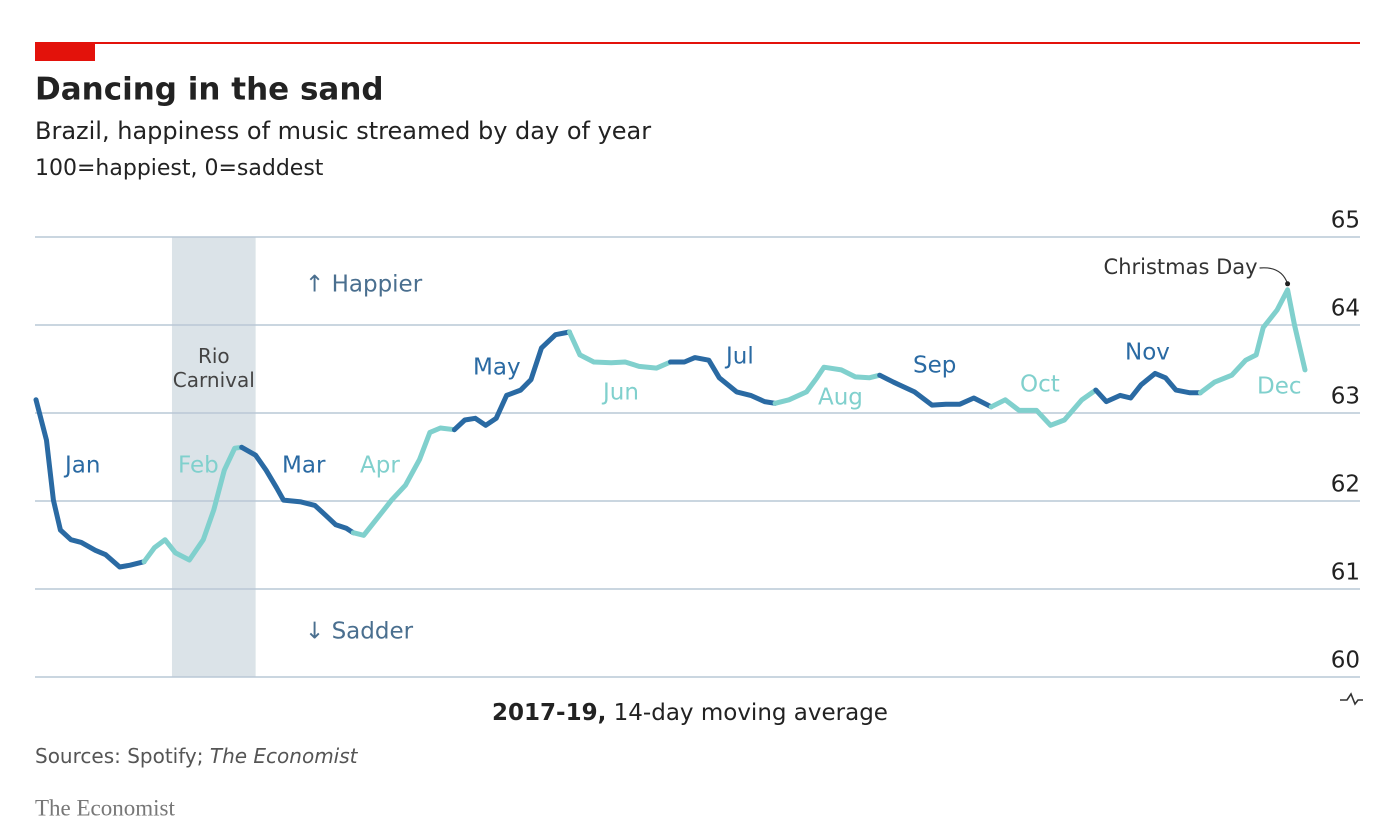  What do you see at coordinates (119, 756) in the screenshot?
I see `source-text: Sources: Spotify;` at bounding box center [119, 756].